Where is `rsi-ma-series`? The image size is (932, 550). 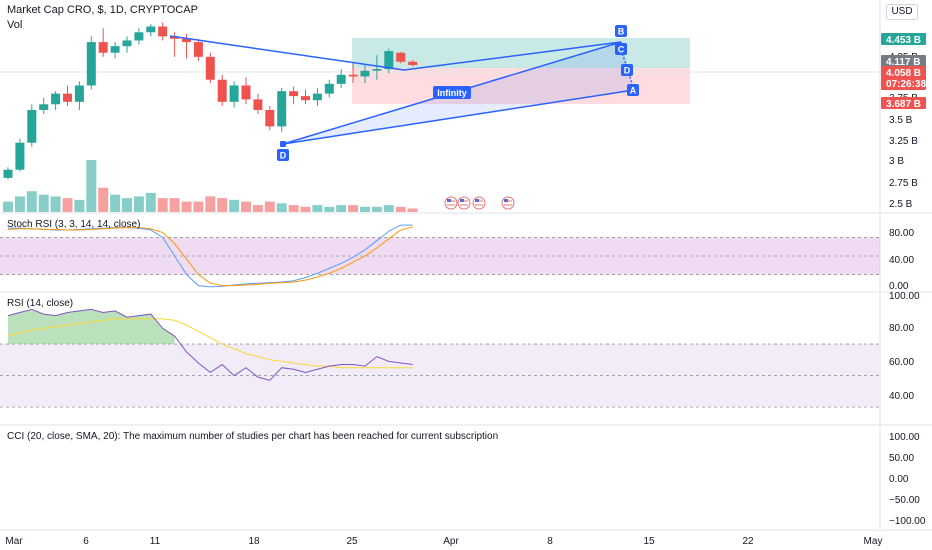
rsi-ma-series is located at coordinates (210, 343).